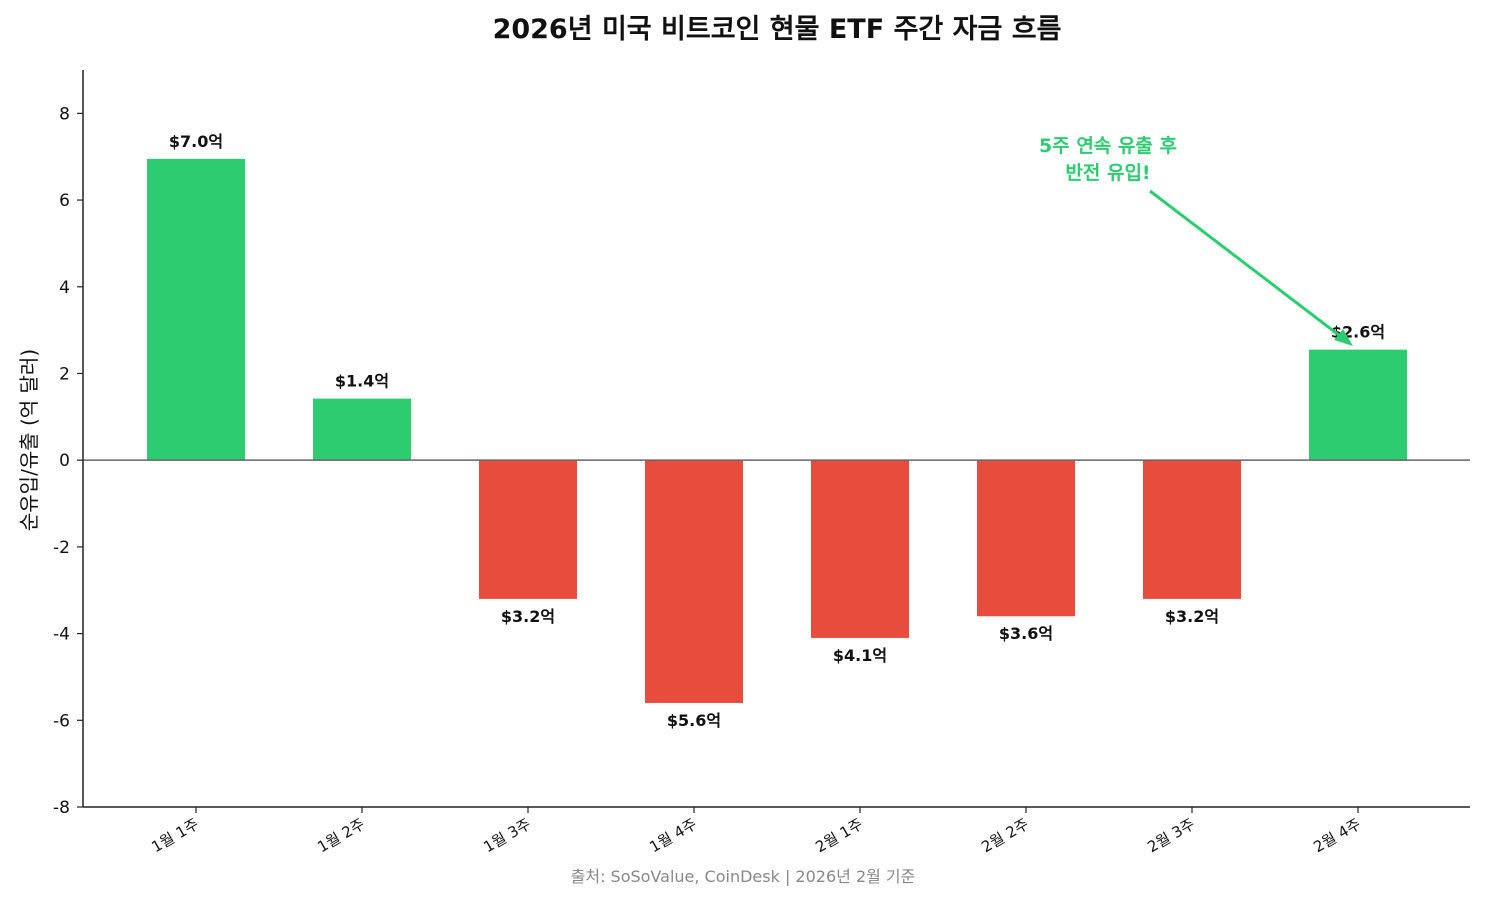 The width and height of the screenshot is (1485, 904). What do you see at coordinates (362, 429) in the screenshot?
I see `bar-1월 2주` at bounding box center [362, 429].